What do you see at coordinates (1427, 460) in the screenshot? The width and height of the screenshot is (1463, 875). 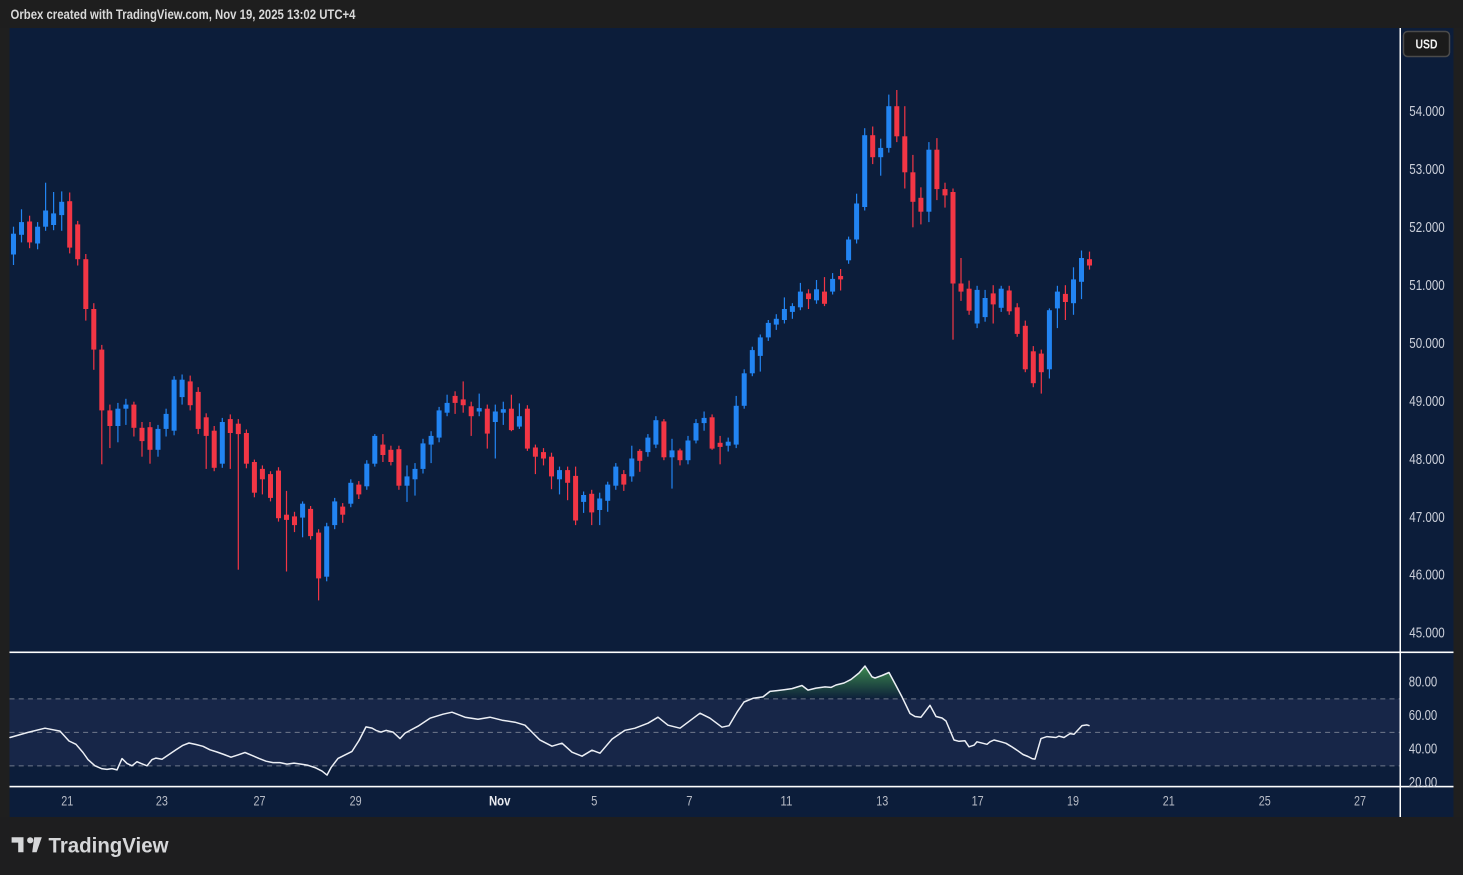 I see `svg-text: 48.000` at bounding box center [1427, 460].